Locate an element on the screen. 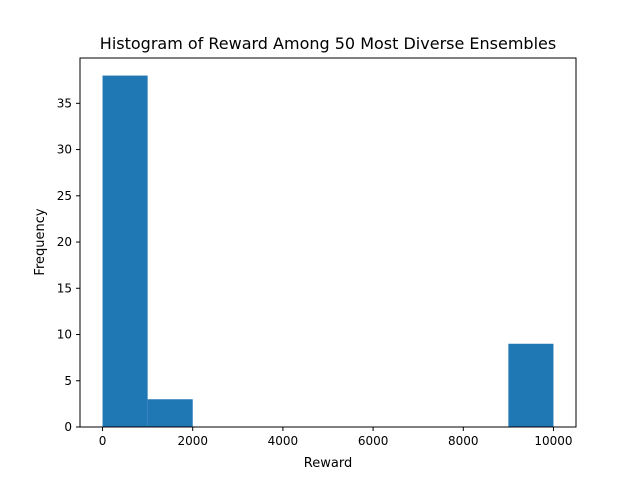 The image size is (640, 480). y-tick-label-4: 20 is located at coordinates (64, 242).